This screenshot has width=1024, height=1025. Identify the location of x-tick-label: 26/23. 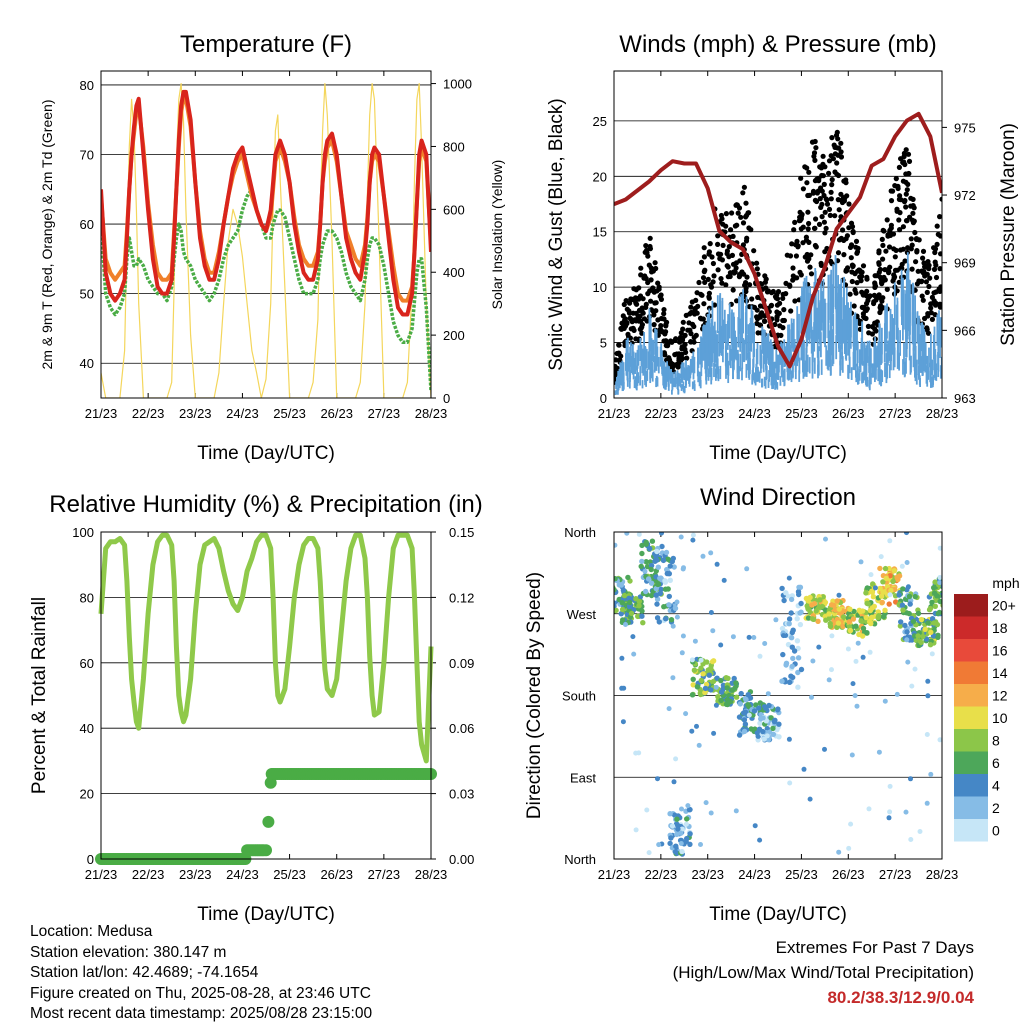
(336, 874).